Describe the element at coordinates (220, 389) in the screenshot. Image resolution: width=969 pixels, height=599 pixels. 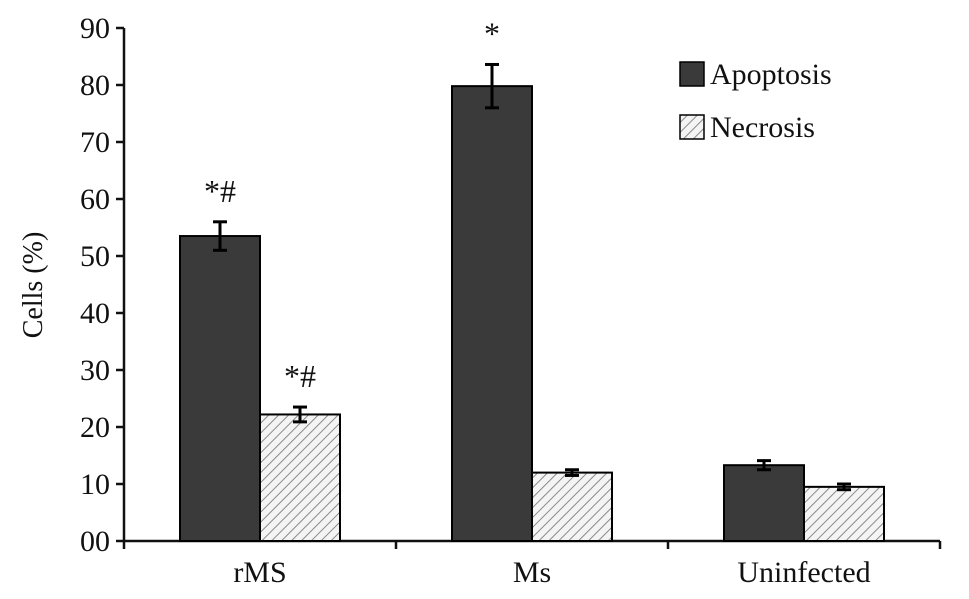
I see `bar-apoptosis-rms` at that location.